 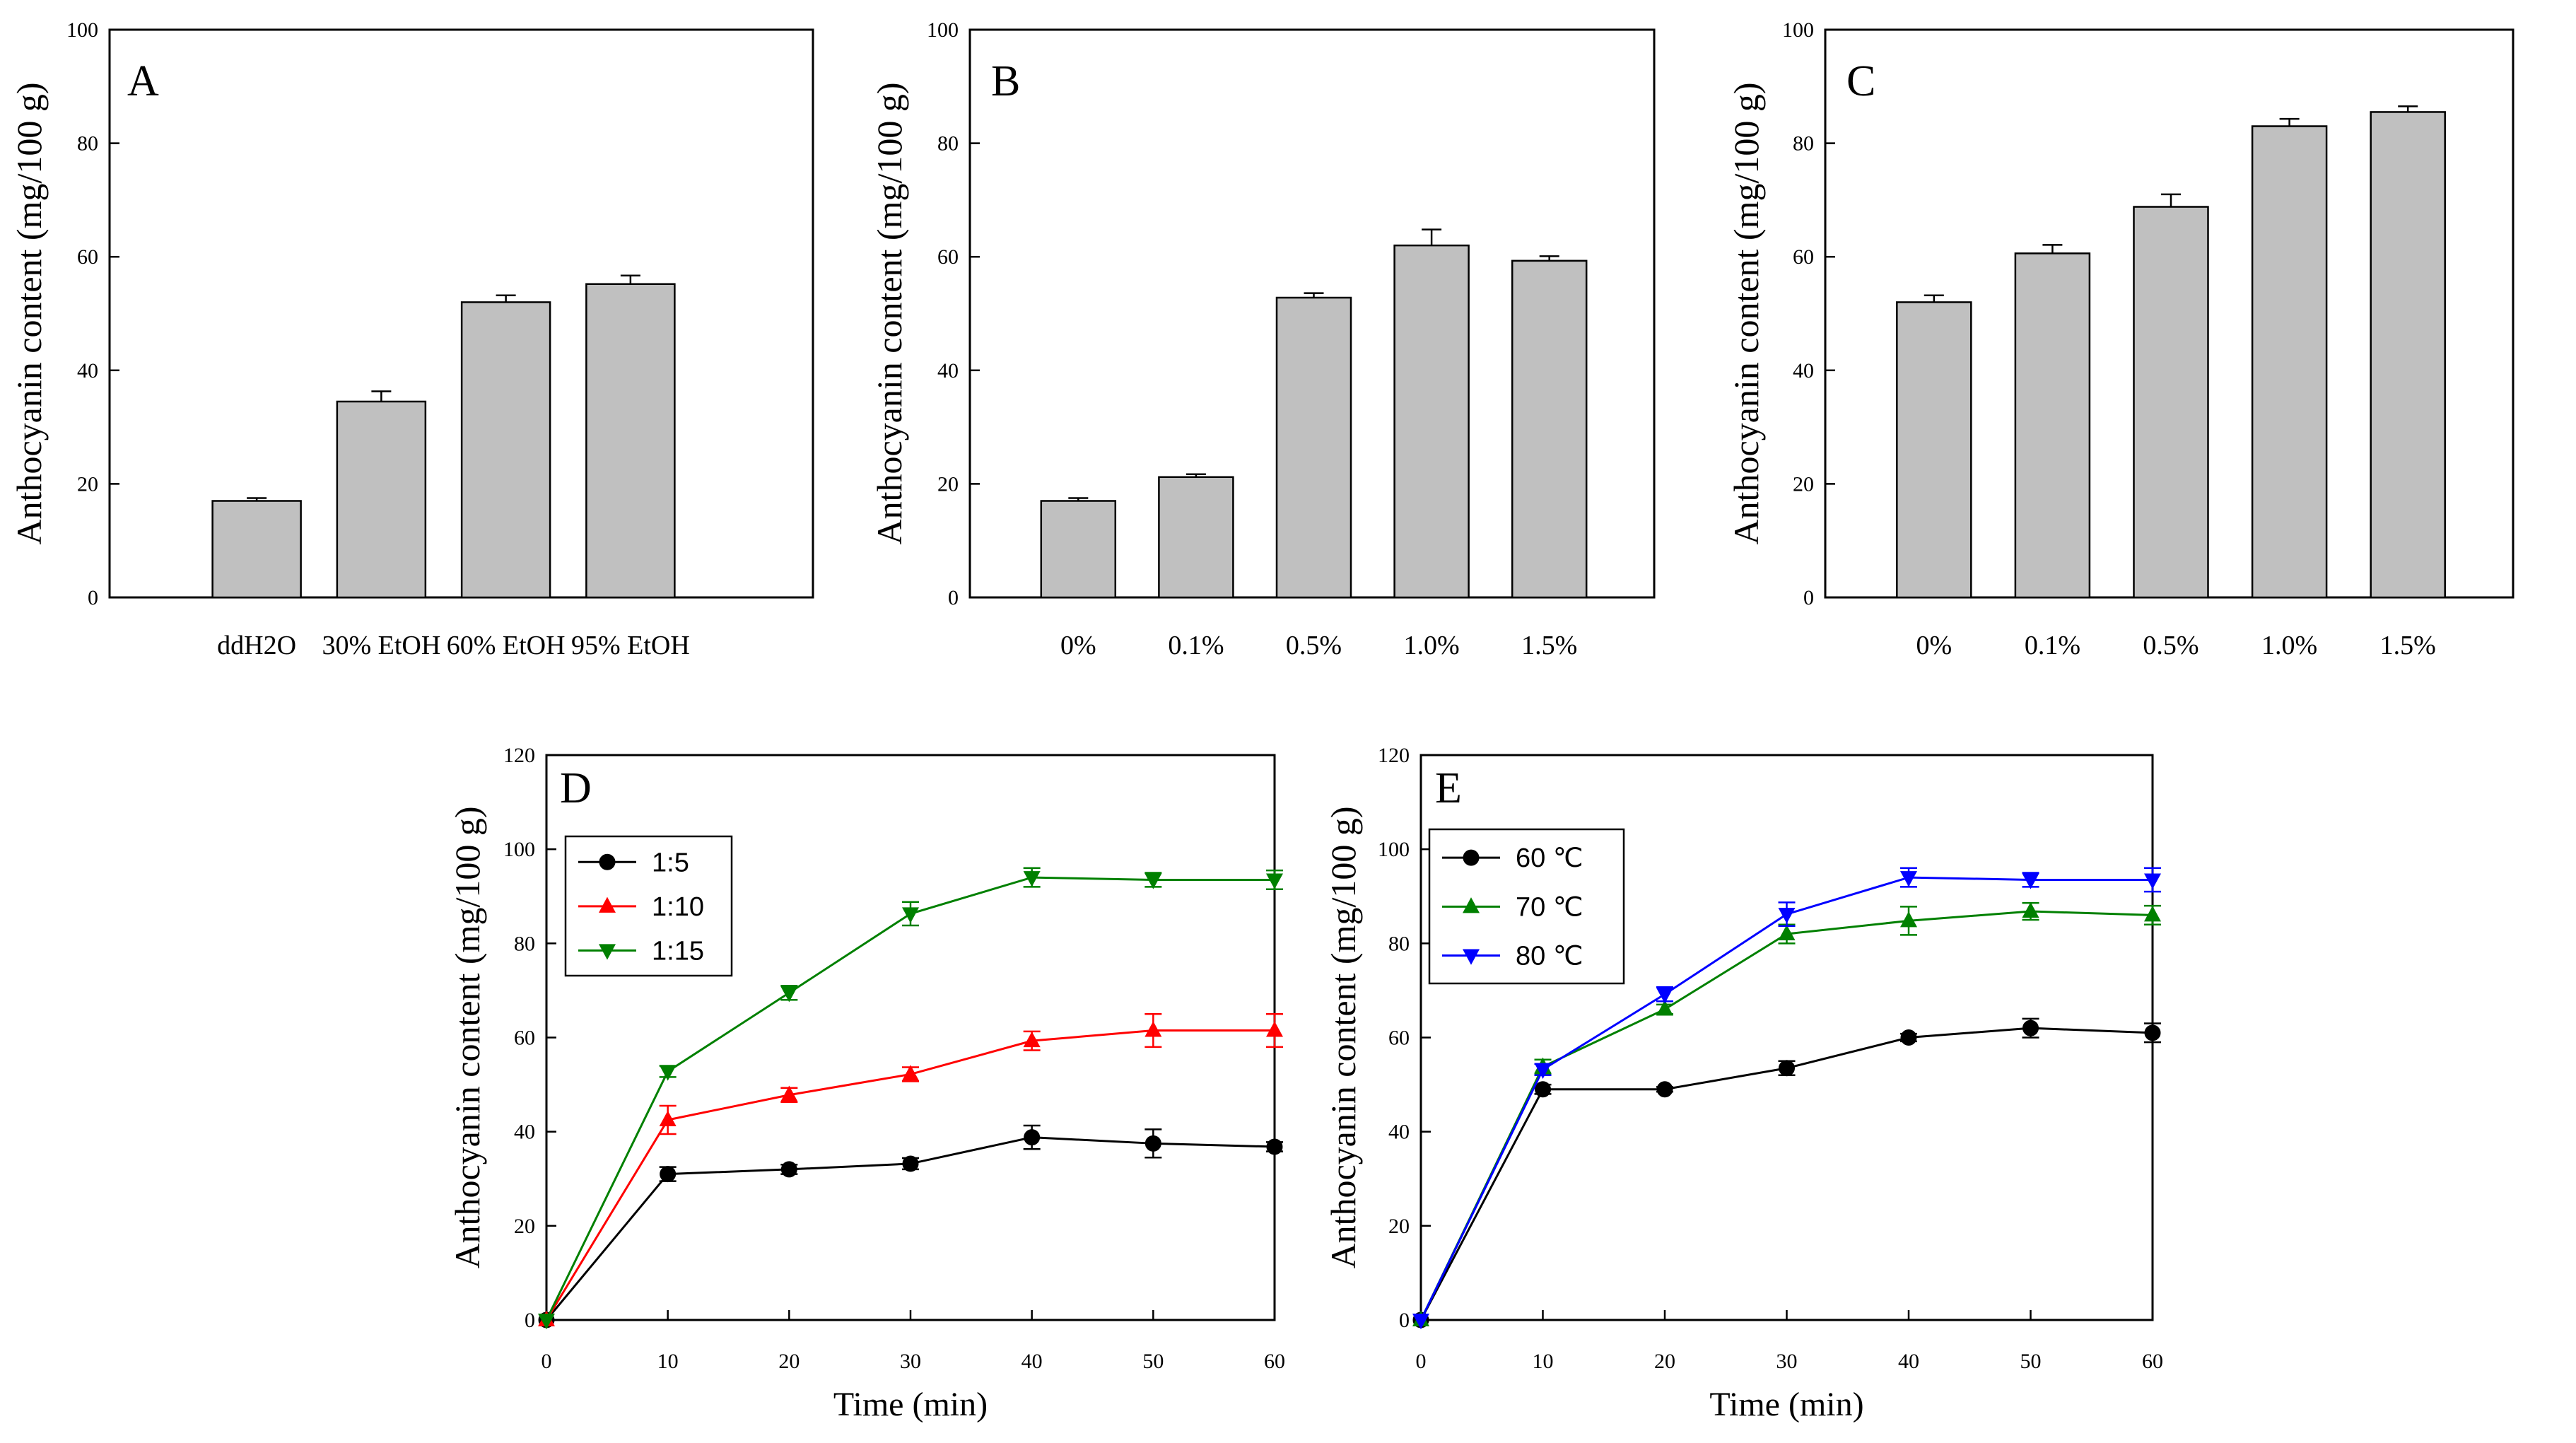 I want to click on panel-c-y-tick-label: 0, so click(x=1808, y=597).